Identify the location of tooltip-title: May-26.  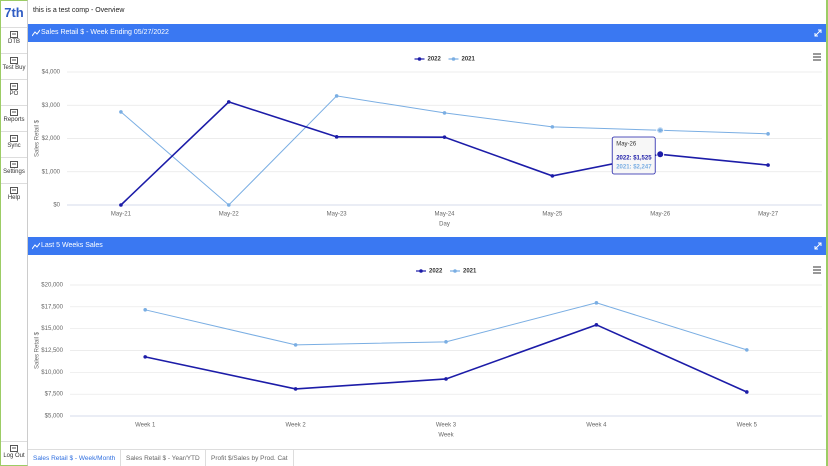
(626, 145).